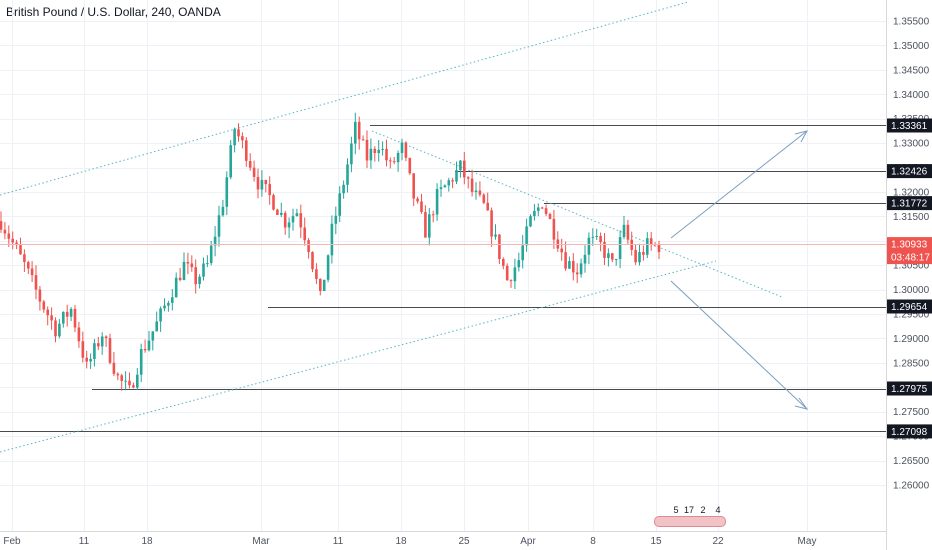 This screenshot has width=932, height=550. Describe the element at coordinates (911, 290) in the screenshot. I see `price-tick-label: 1.30000` at that location.